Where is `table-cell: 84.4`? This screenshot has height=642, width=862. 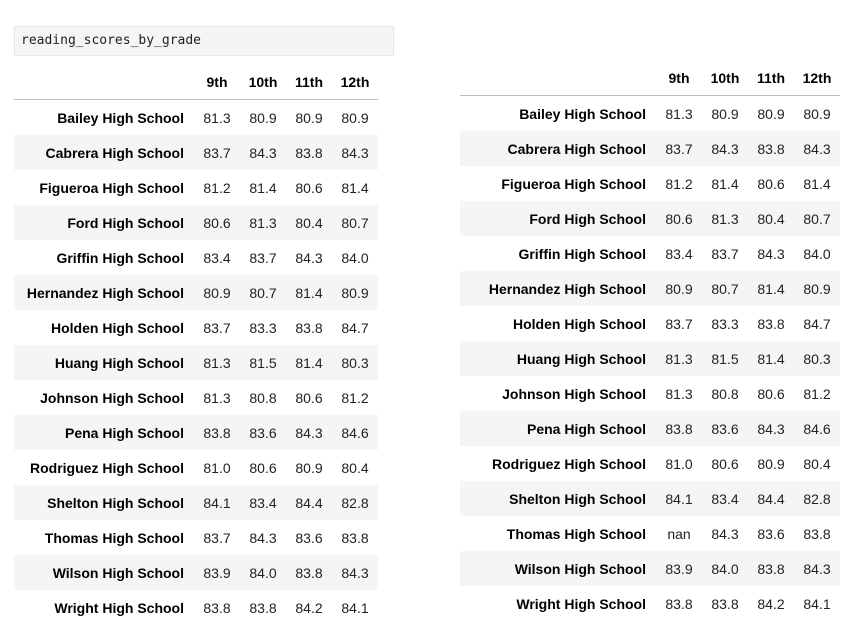 table-cell: 84.4 is located at coordinates (771, 498).